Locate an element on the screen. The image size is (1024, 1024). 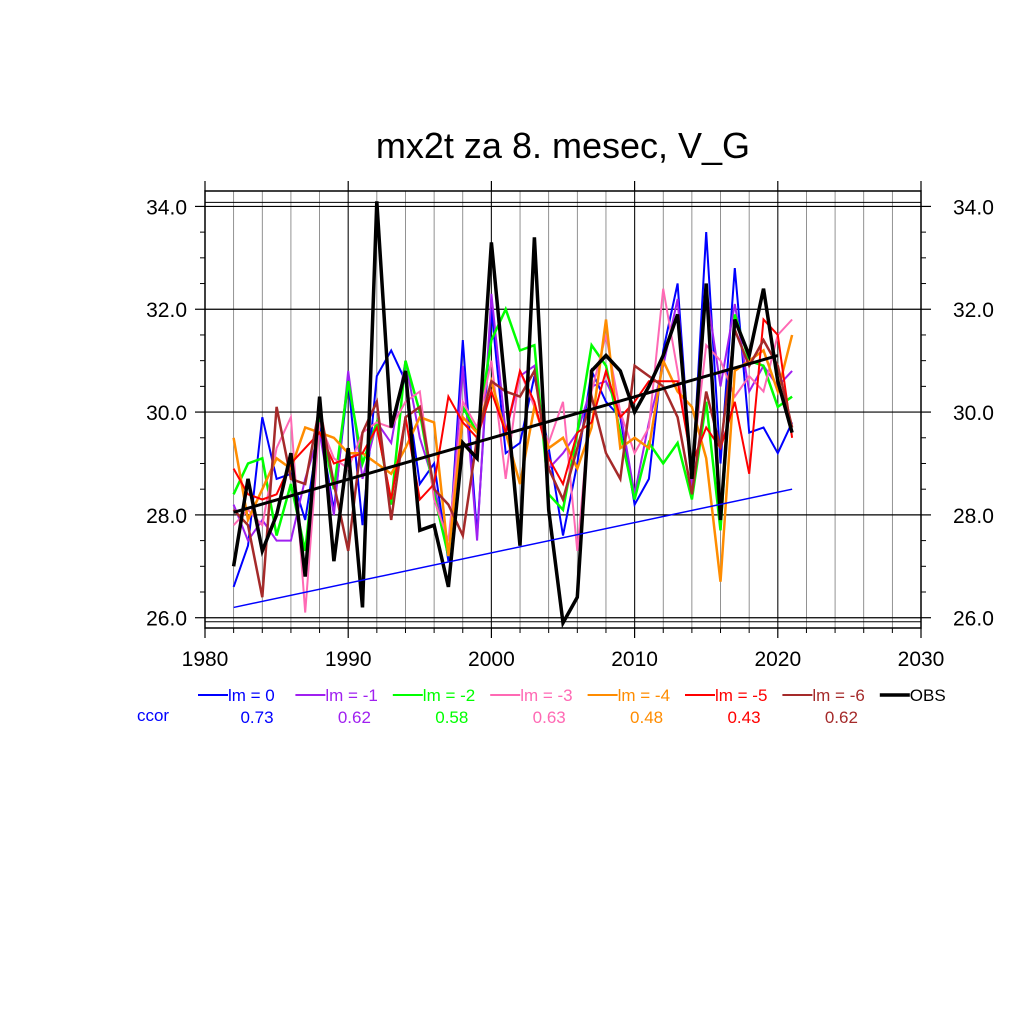
legend-ccor-value-2: 0.58 is located at coordinates (451, 717).